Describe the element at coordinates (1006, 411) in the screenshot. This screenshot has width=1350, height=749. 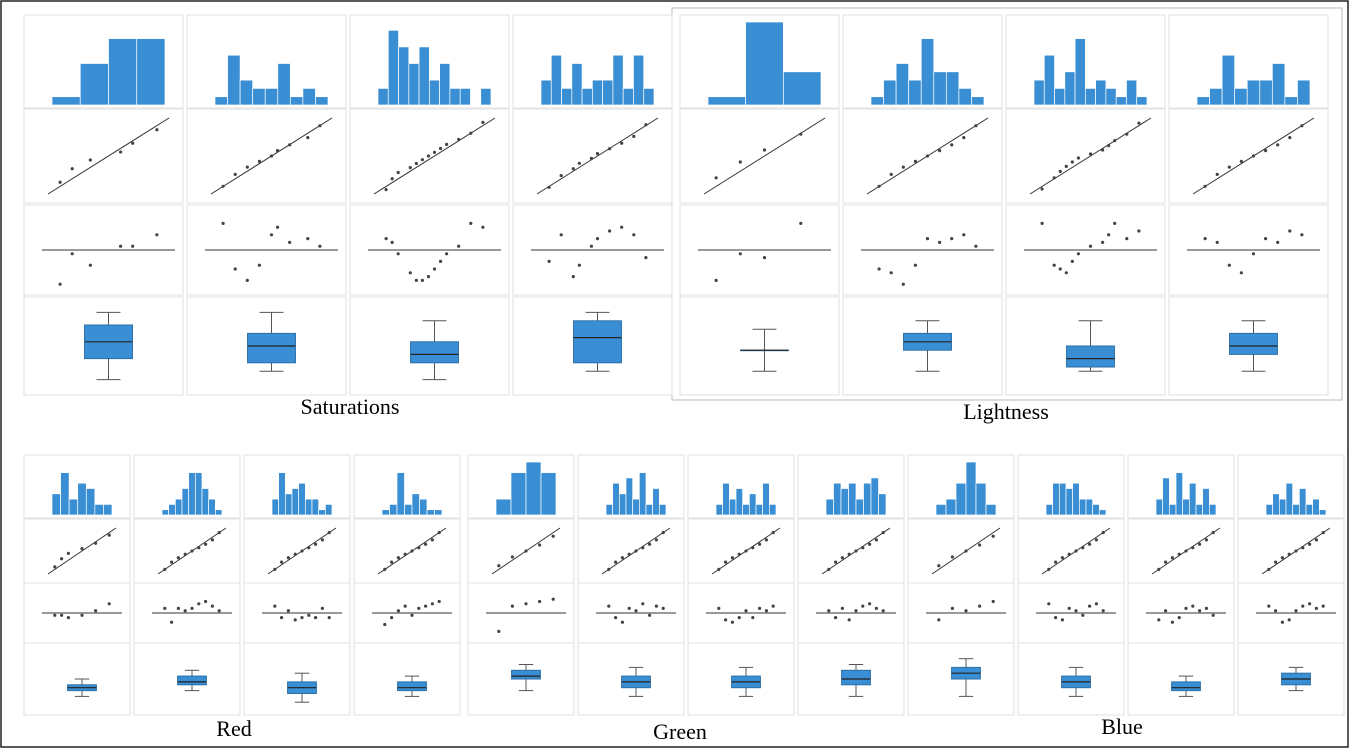
I see `group-label: Lightness` at that location.